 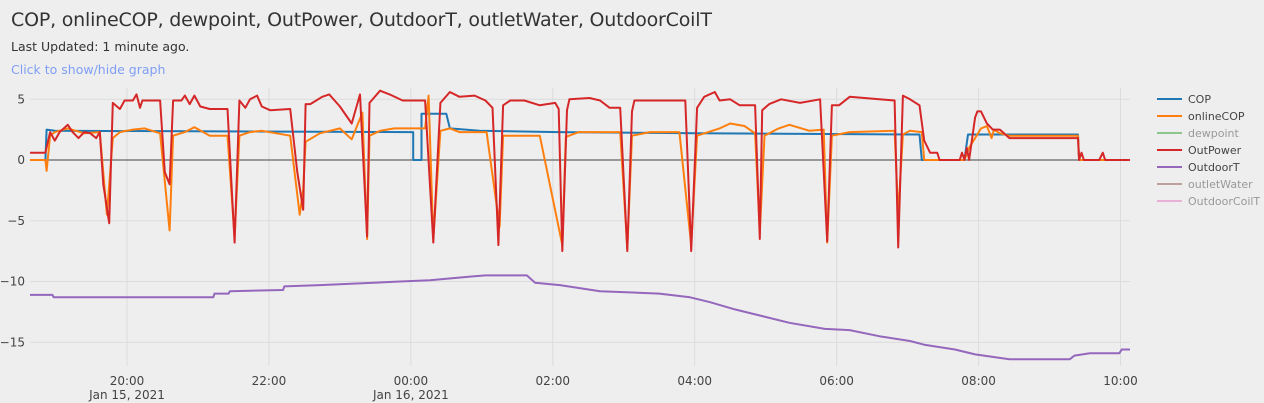 What do you see at coordinates (12, 342) in the screenshot?
I see `y-tick-label: −15` at bounding box center [12, 342].